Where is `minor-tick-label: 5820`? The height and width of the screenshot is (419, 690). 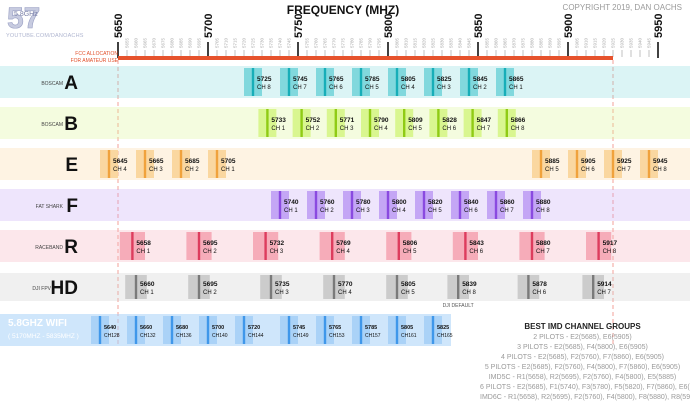
minor-tick-label: 5820 is located at coordinates (424, 42).